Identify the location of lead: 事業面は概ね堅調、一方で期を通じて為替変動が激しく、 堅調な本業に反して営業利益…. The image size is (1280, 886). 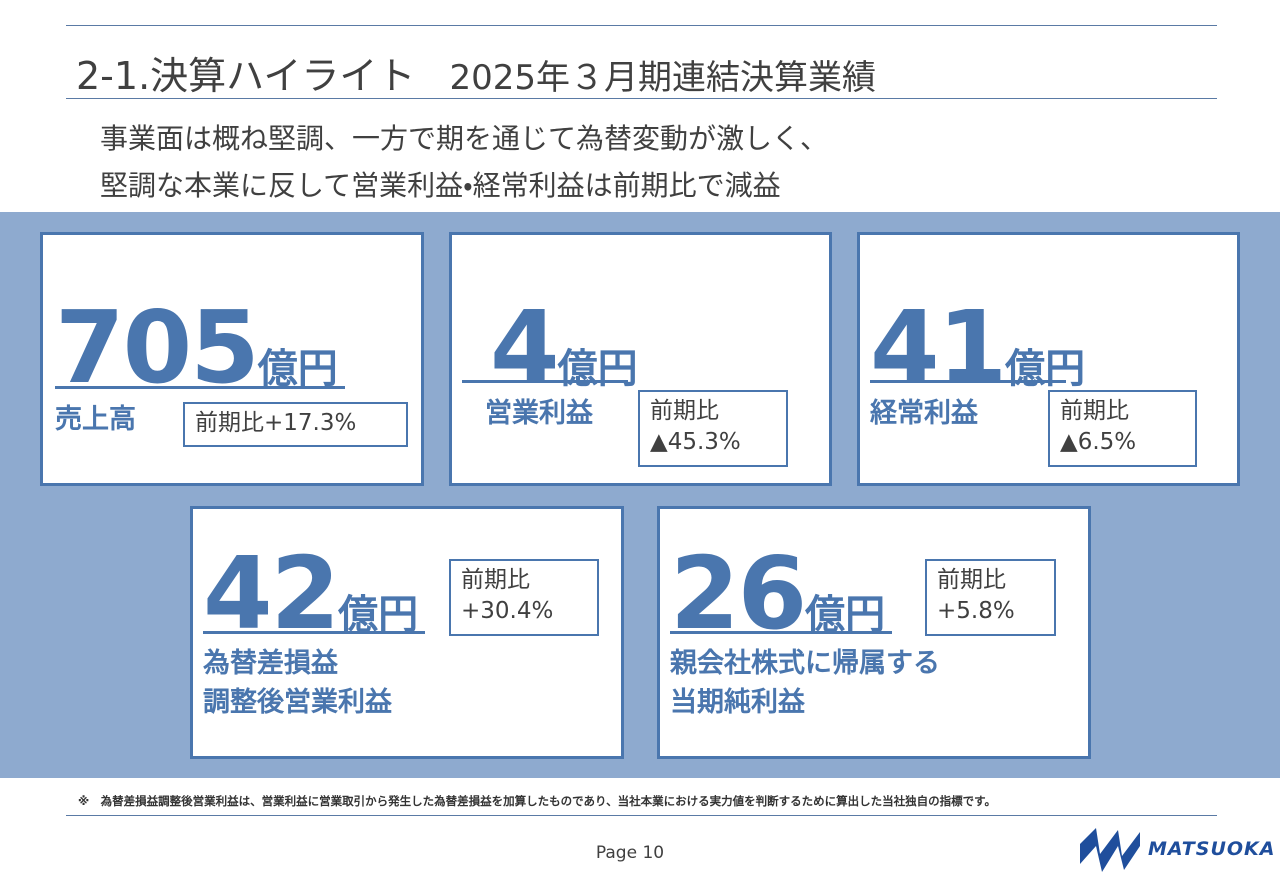
(464, 162).